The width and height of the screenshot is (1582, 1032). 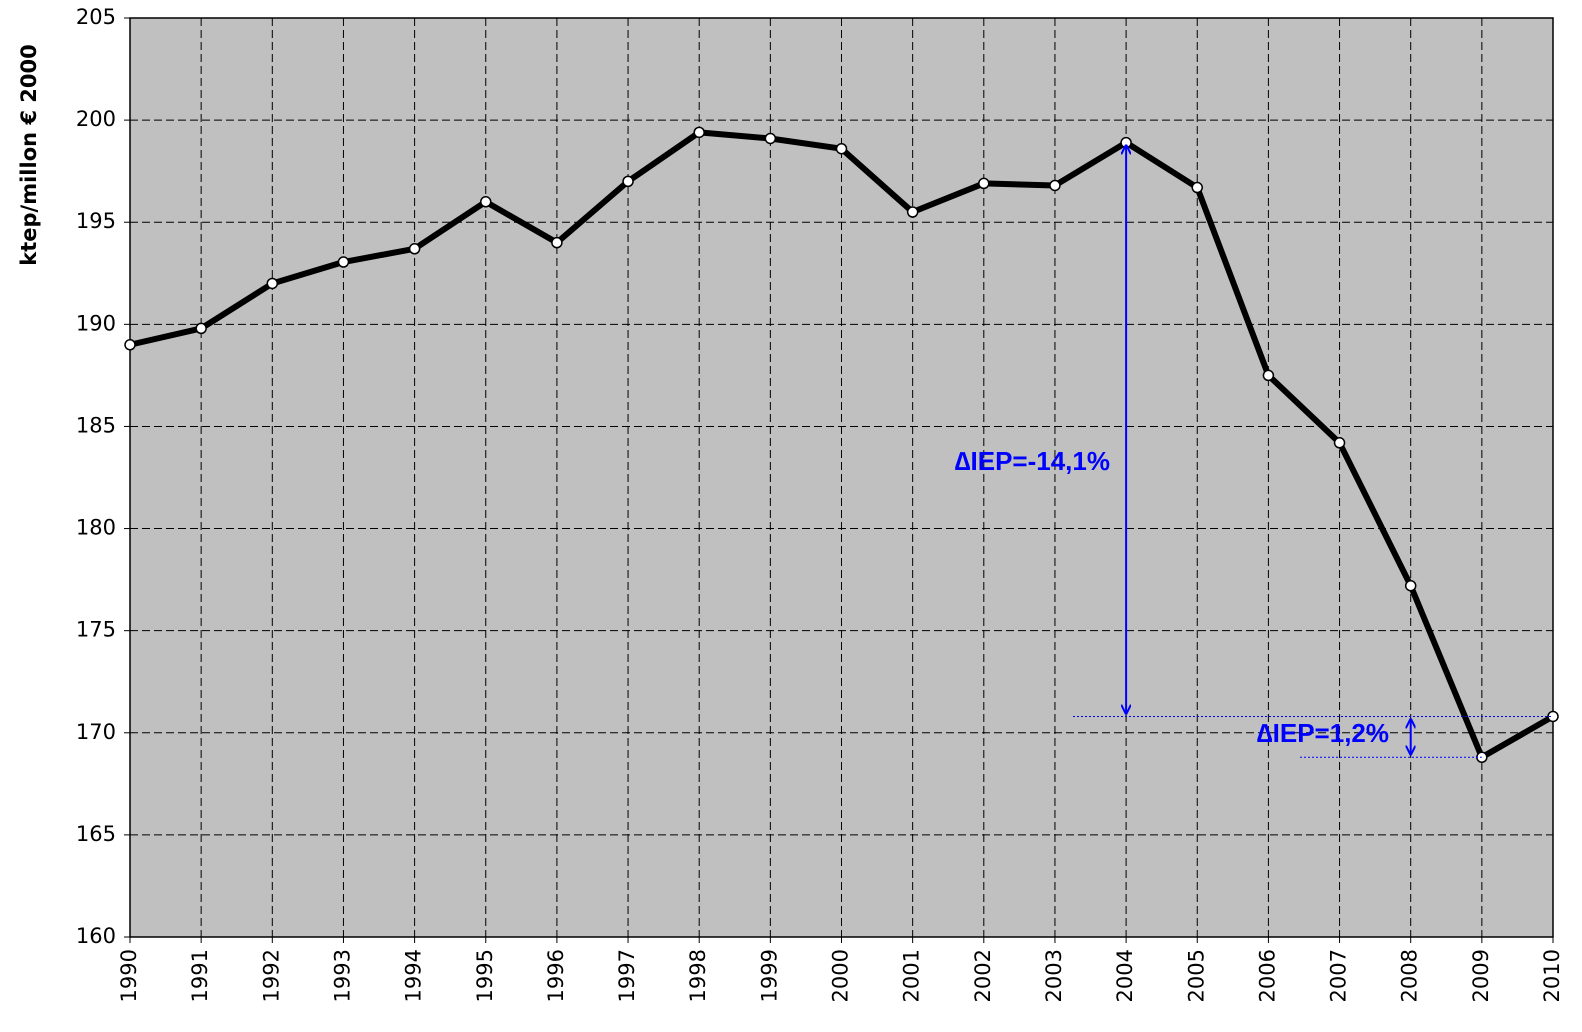 What do you see at coordinates (1481, 975) in the screenshot?
I see `x-tick-label: 2009` at bounding box center [1481, 975].